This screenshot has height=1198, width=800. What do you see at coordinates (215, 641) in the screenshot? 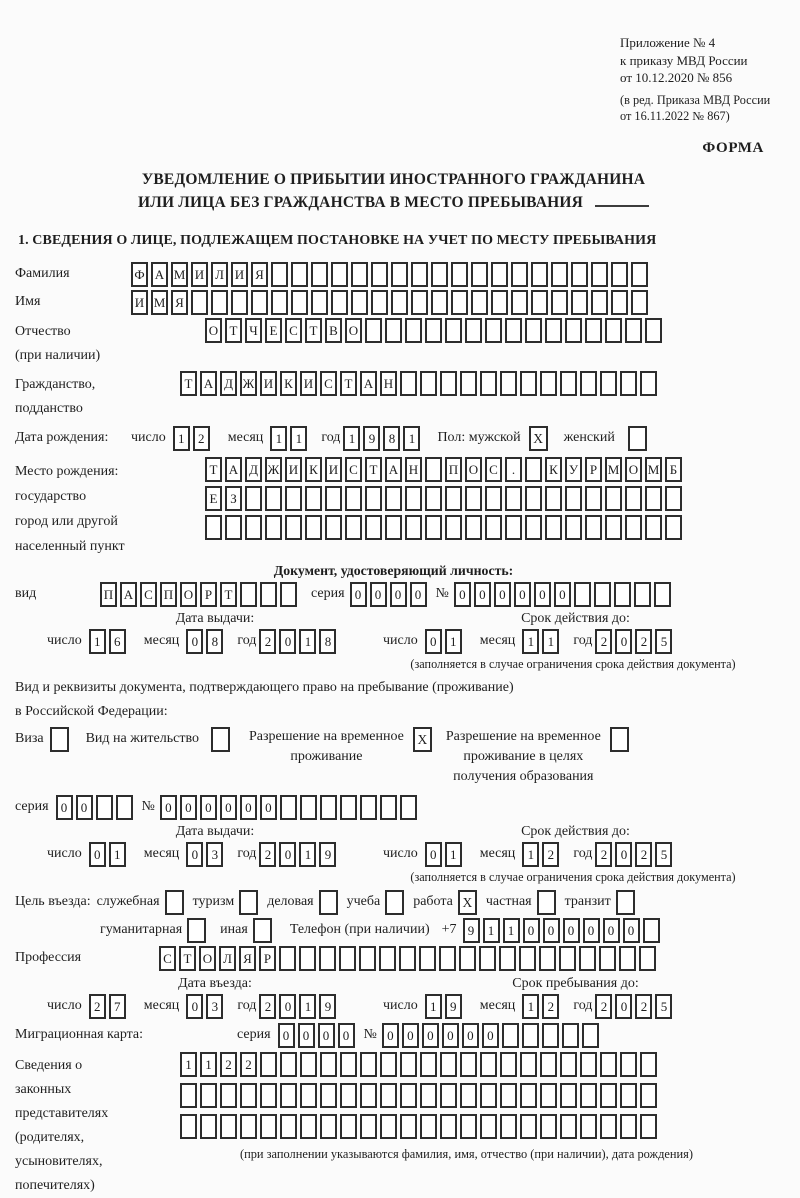
I see `char-box: 8` at bounding box center [215, 641].